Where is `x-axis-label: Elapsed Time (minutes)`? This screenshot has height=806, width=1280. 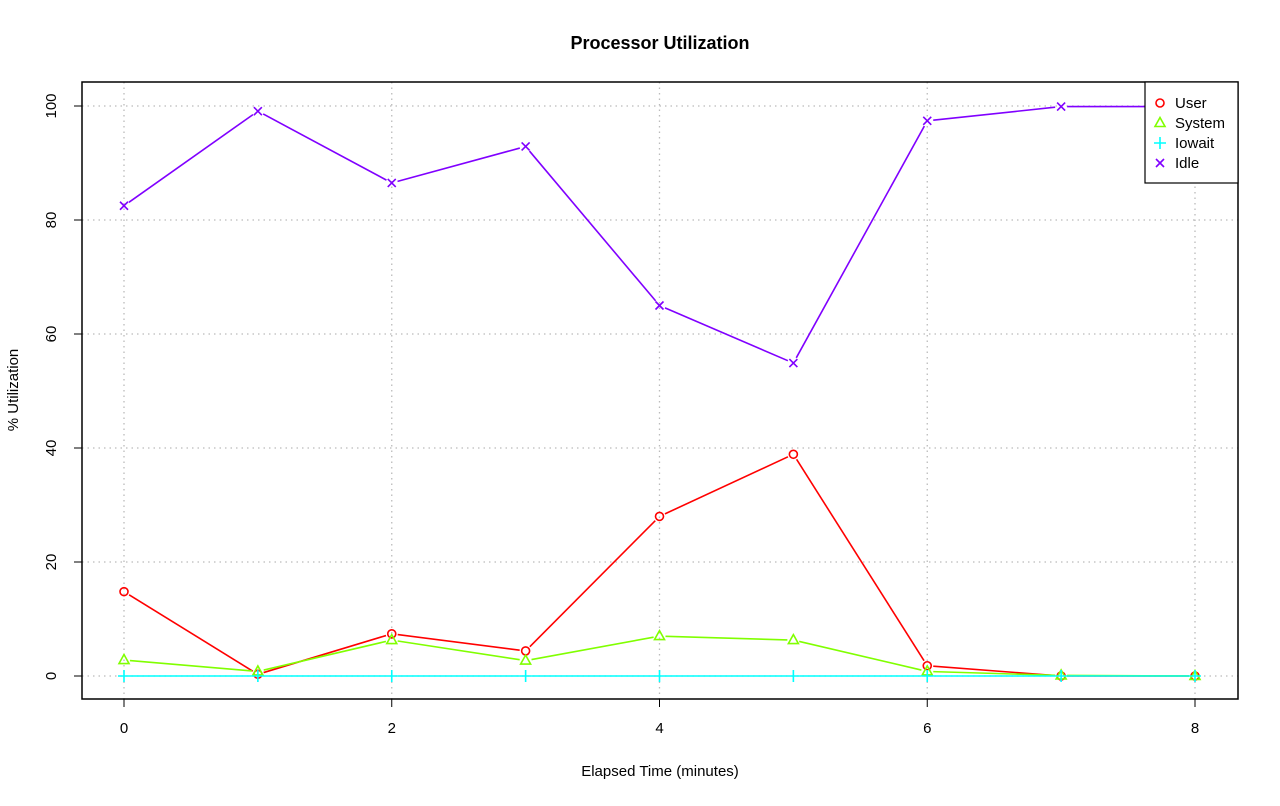 x-axis-label: Elapsed Time (minutes) is located at coordinates (660, 771).